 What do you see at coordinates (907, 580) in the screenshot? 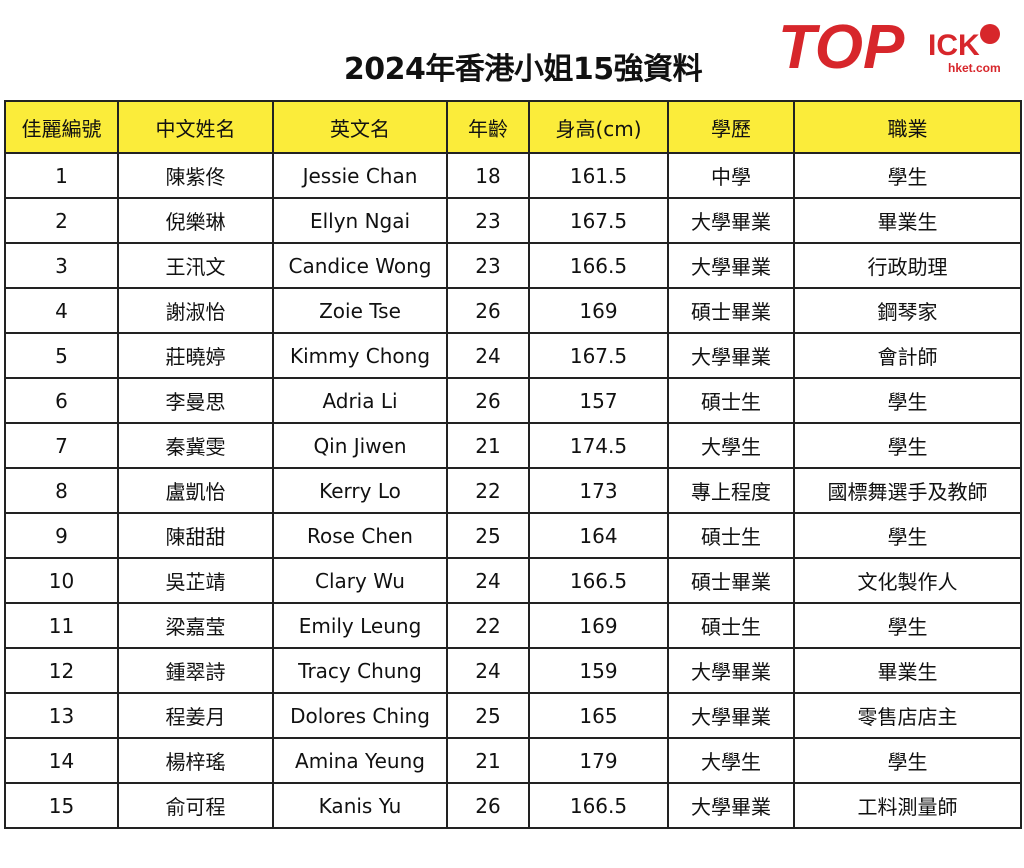
I see `cell-occupation: 文化製作人` at bounding box center [907, 580].